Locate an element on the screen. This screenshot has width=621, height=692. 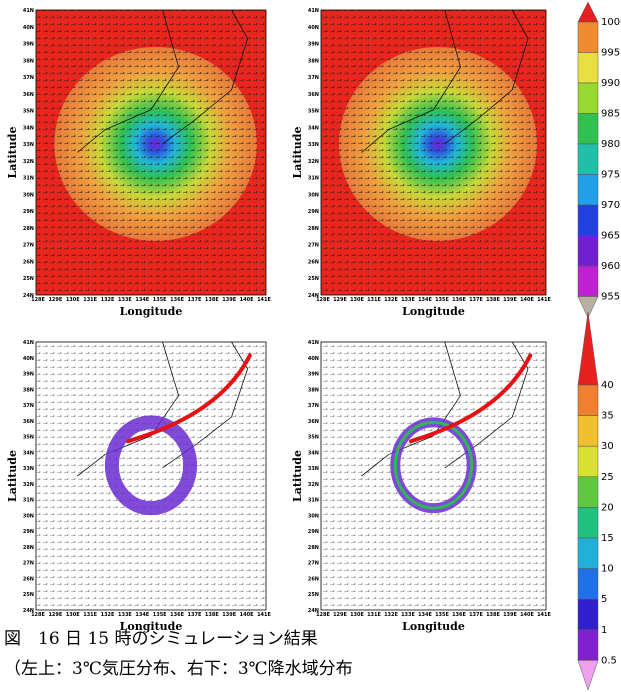
lat-tick-label: 41N is located at coordinates (313, 11).